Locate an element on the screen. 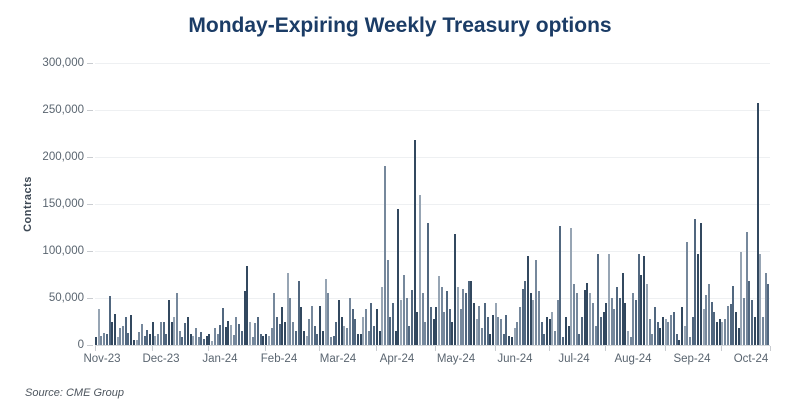 This screenshot has width=800, height=418. x-axis-label: Dec-23 is located at coordinates (161, 359).